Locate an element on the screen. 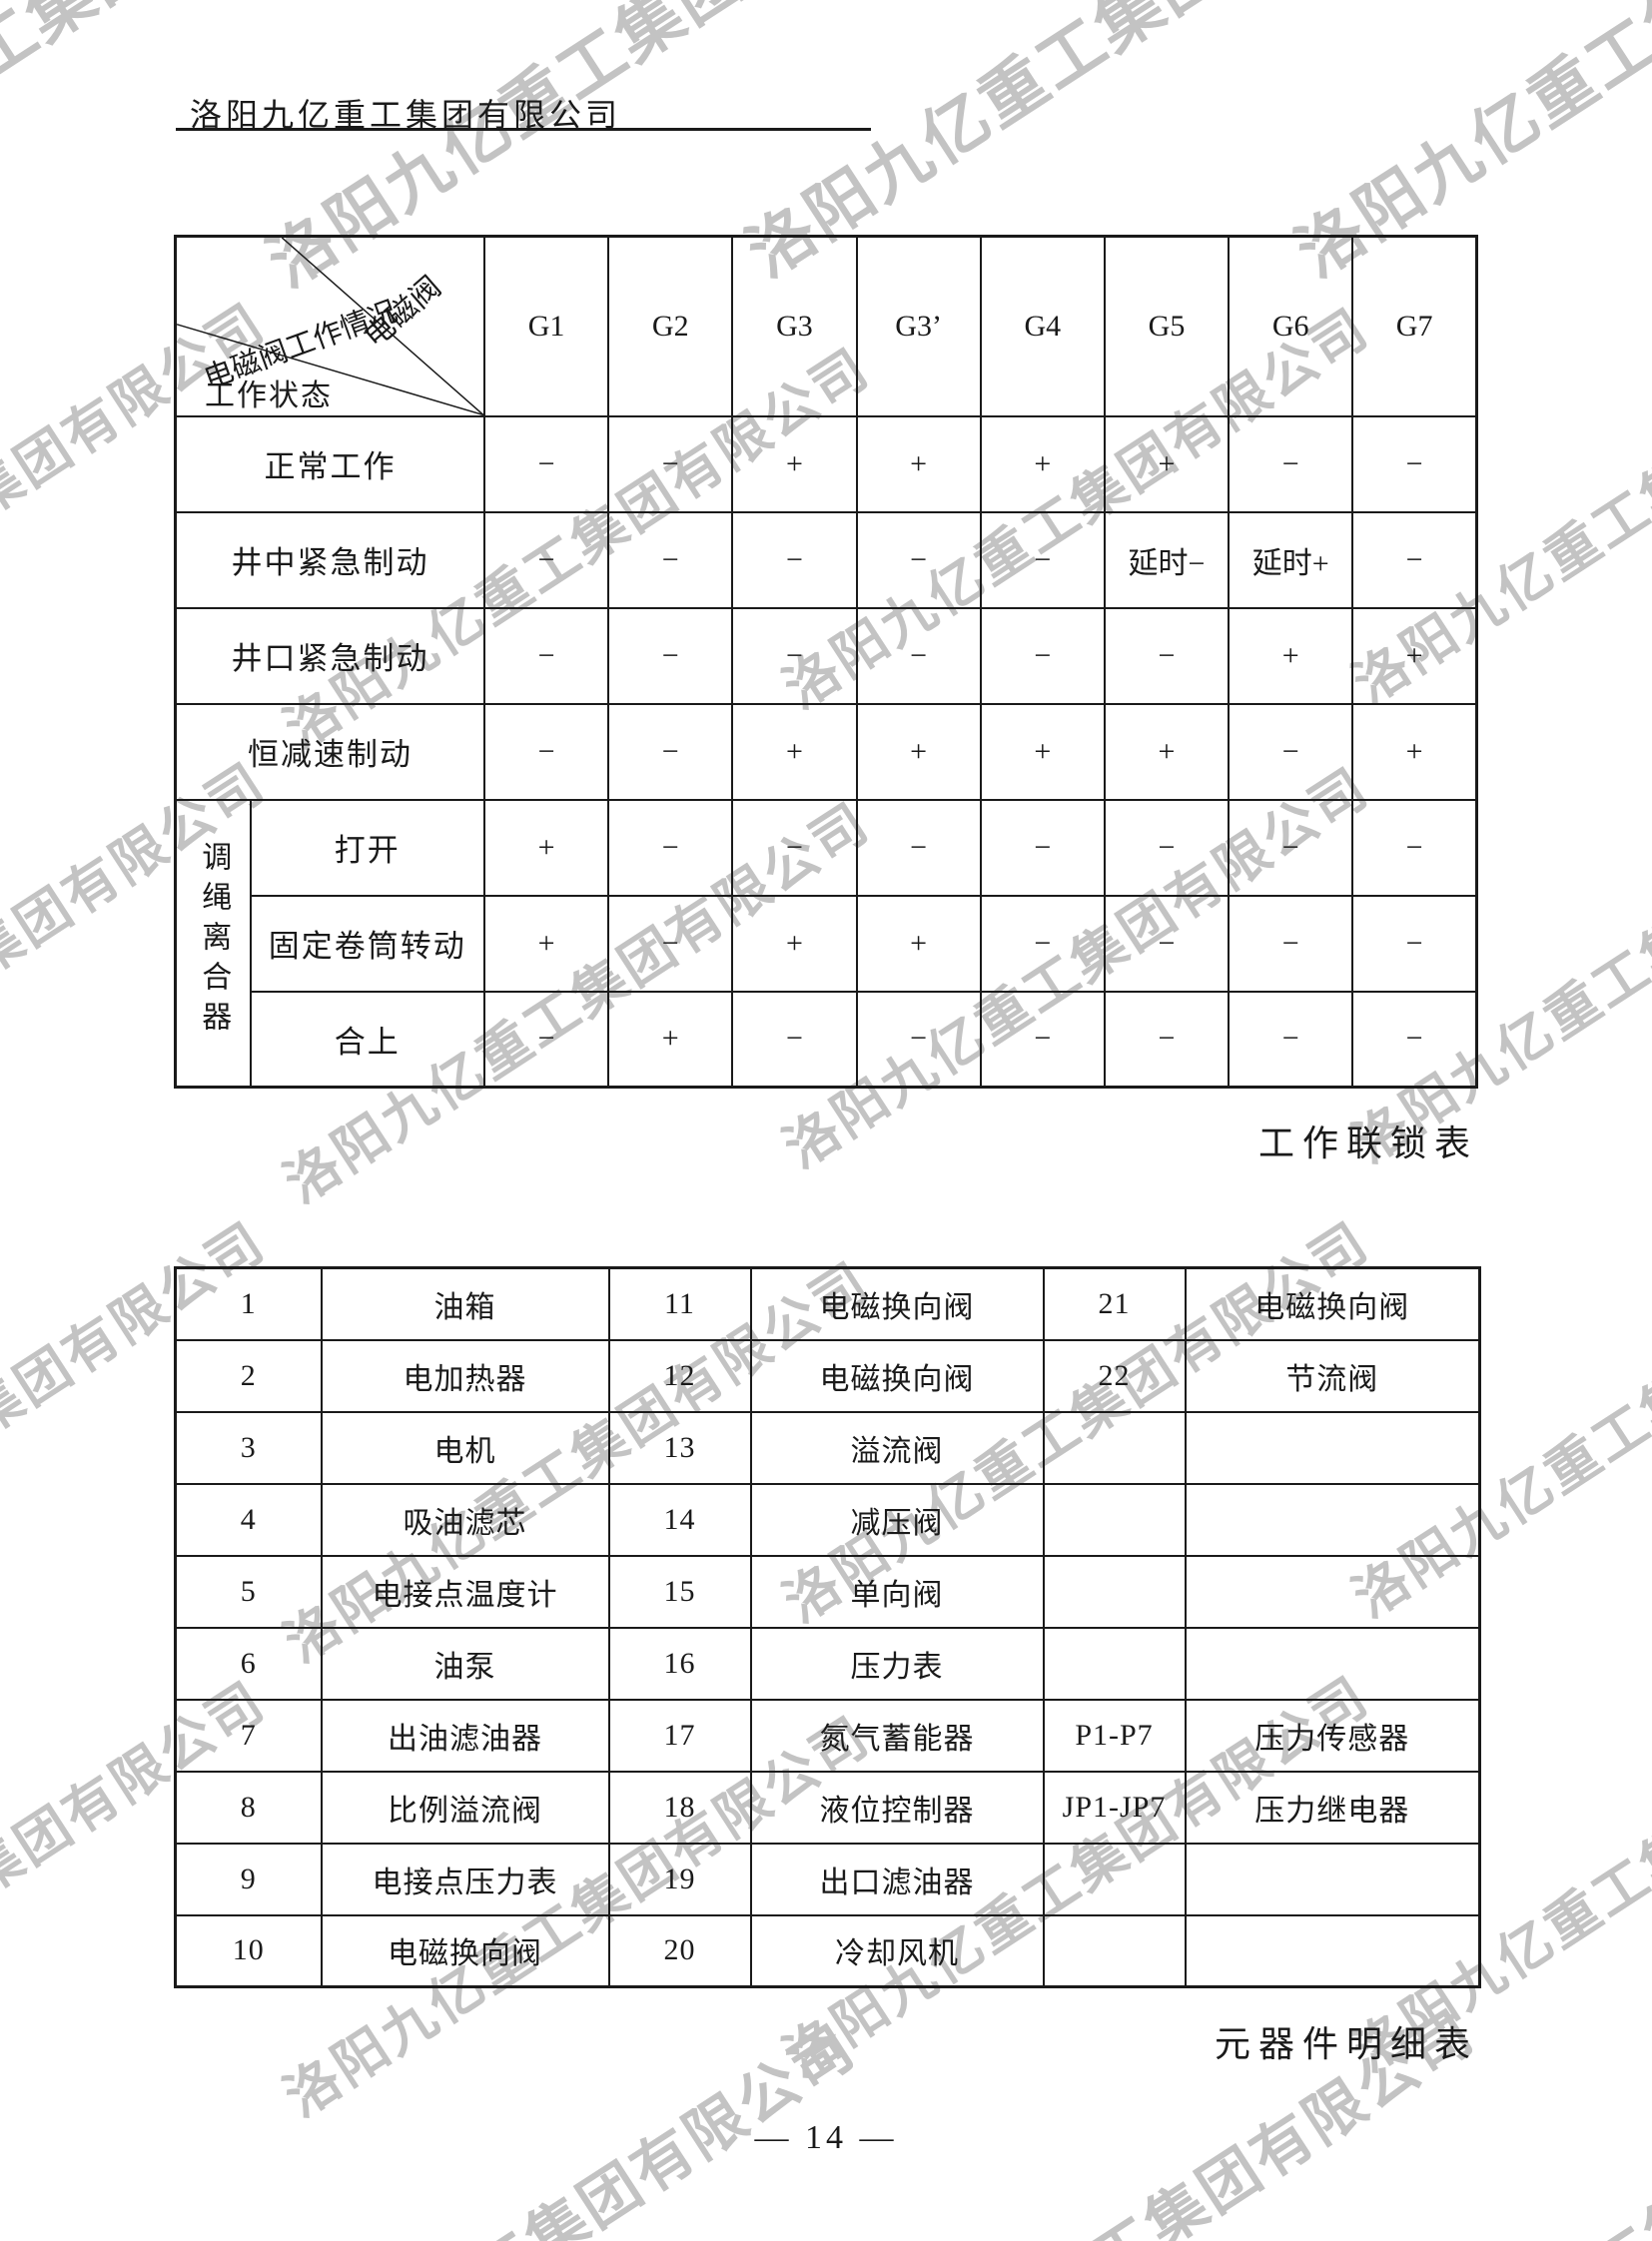 The image size is (1652, 2241). table-row: 调绳离合器 打开 + − − − − − − − is located at coordinates (826, 943).